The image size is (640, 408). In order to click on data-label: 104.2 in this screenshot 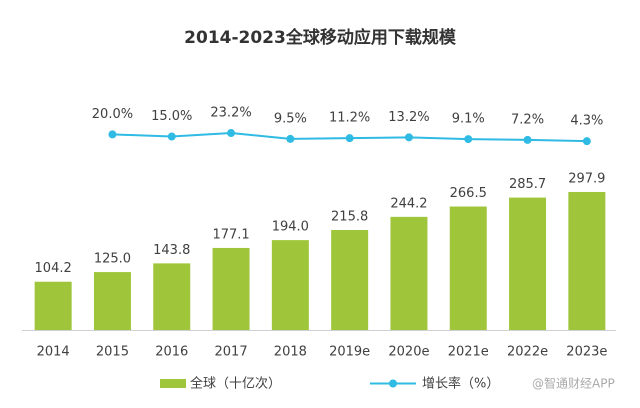, I will do `click(53, 268)`.